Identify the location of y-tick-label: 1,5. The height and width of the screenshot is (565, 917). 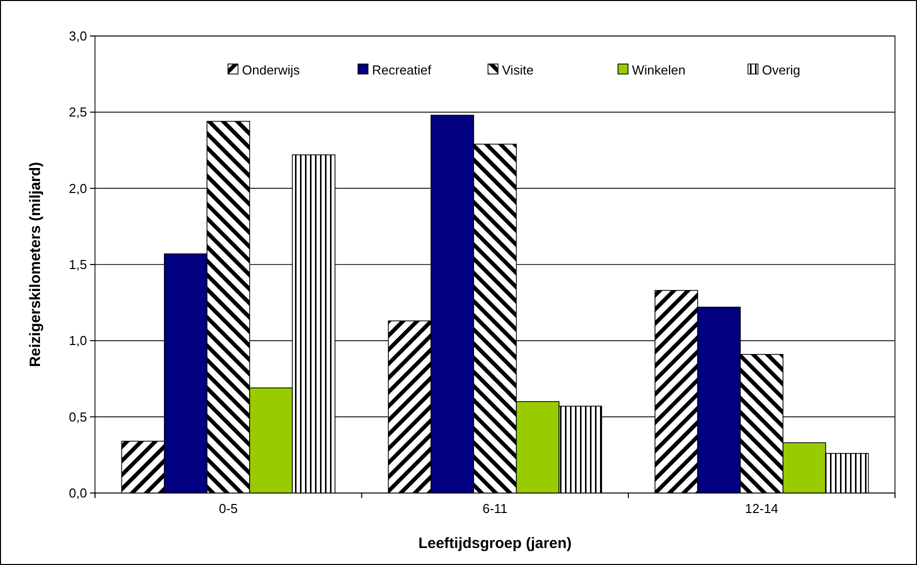
(77, 264).